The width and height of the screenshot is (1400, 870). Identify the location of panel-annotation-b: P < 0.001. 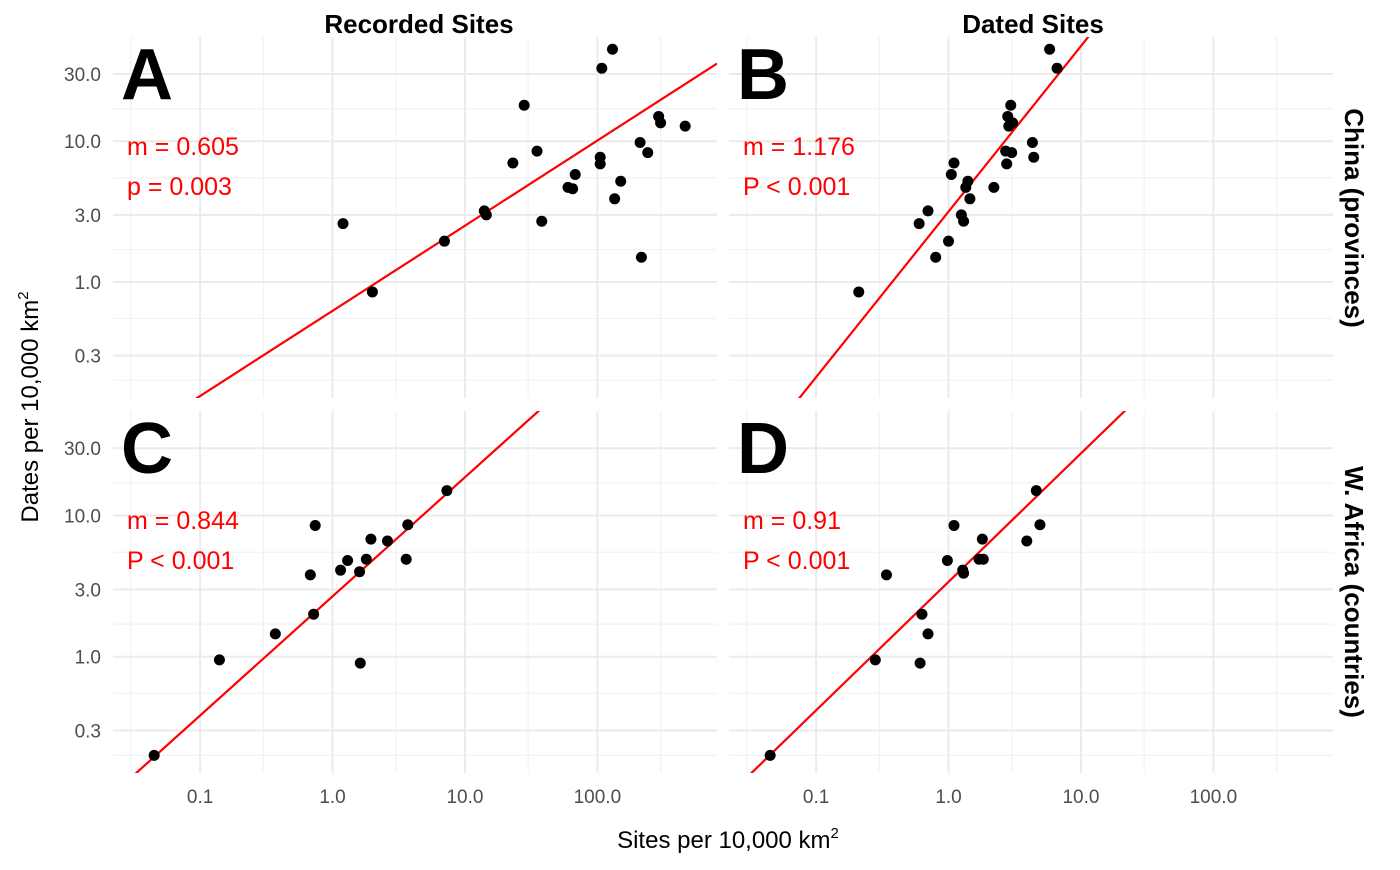
(796, 187).